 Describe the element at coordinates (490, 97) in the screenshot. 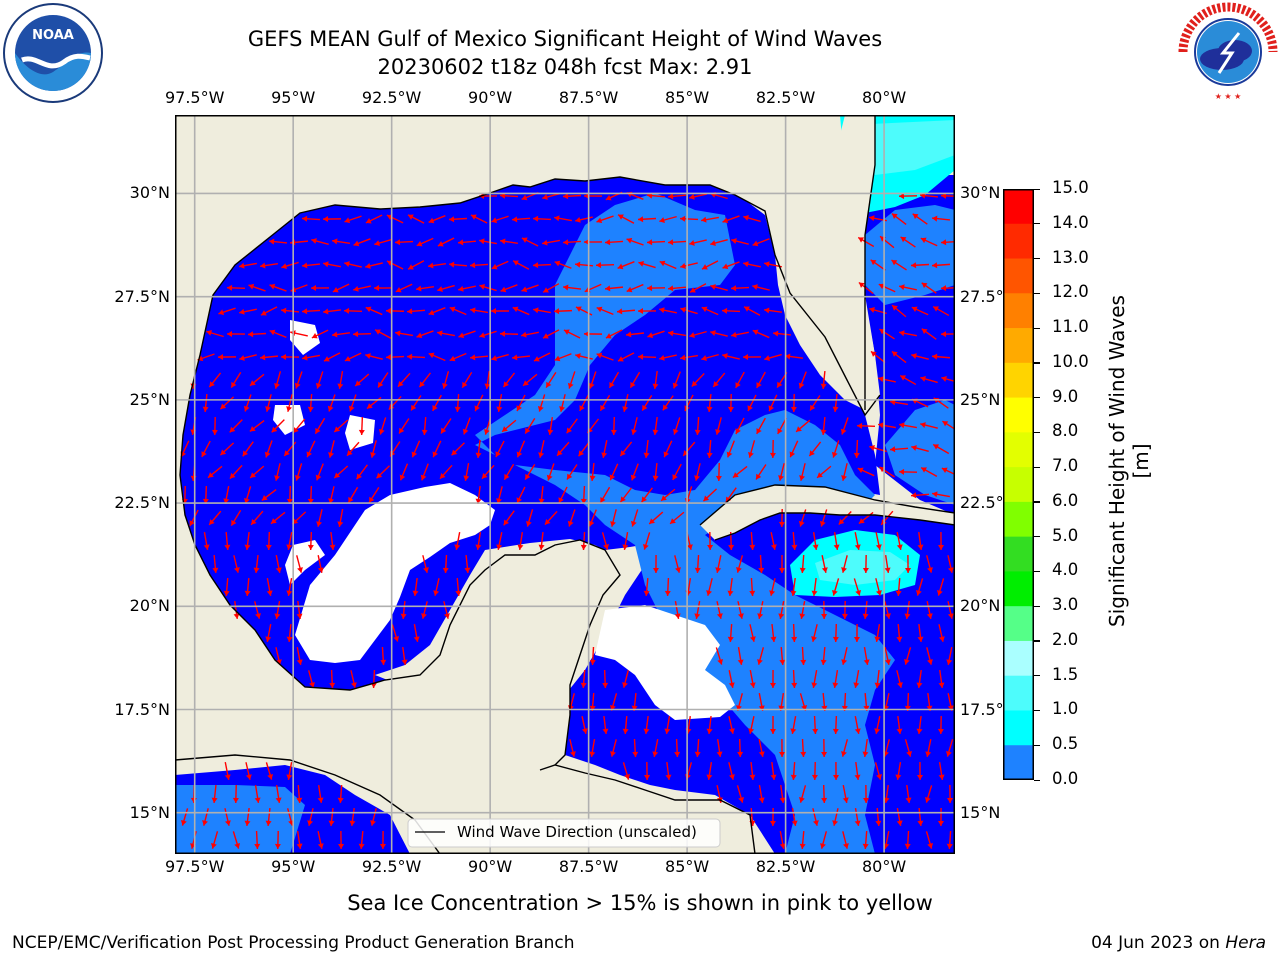

I see `lon-tick-top: 90°W` at that location.